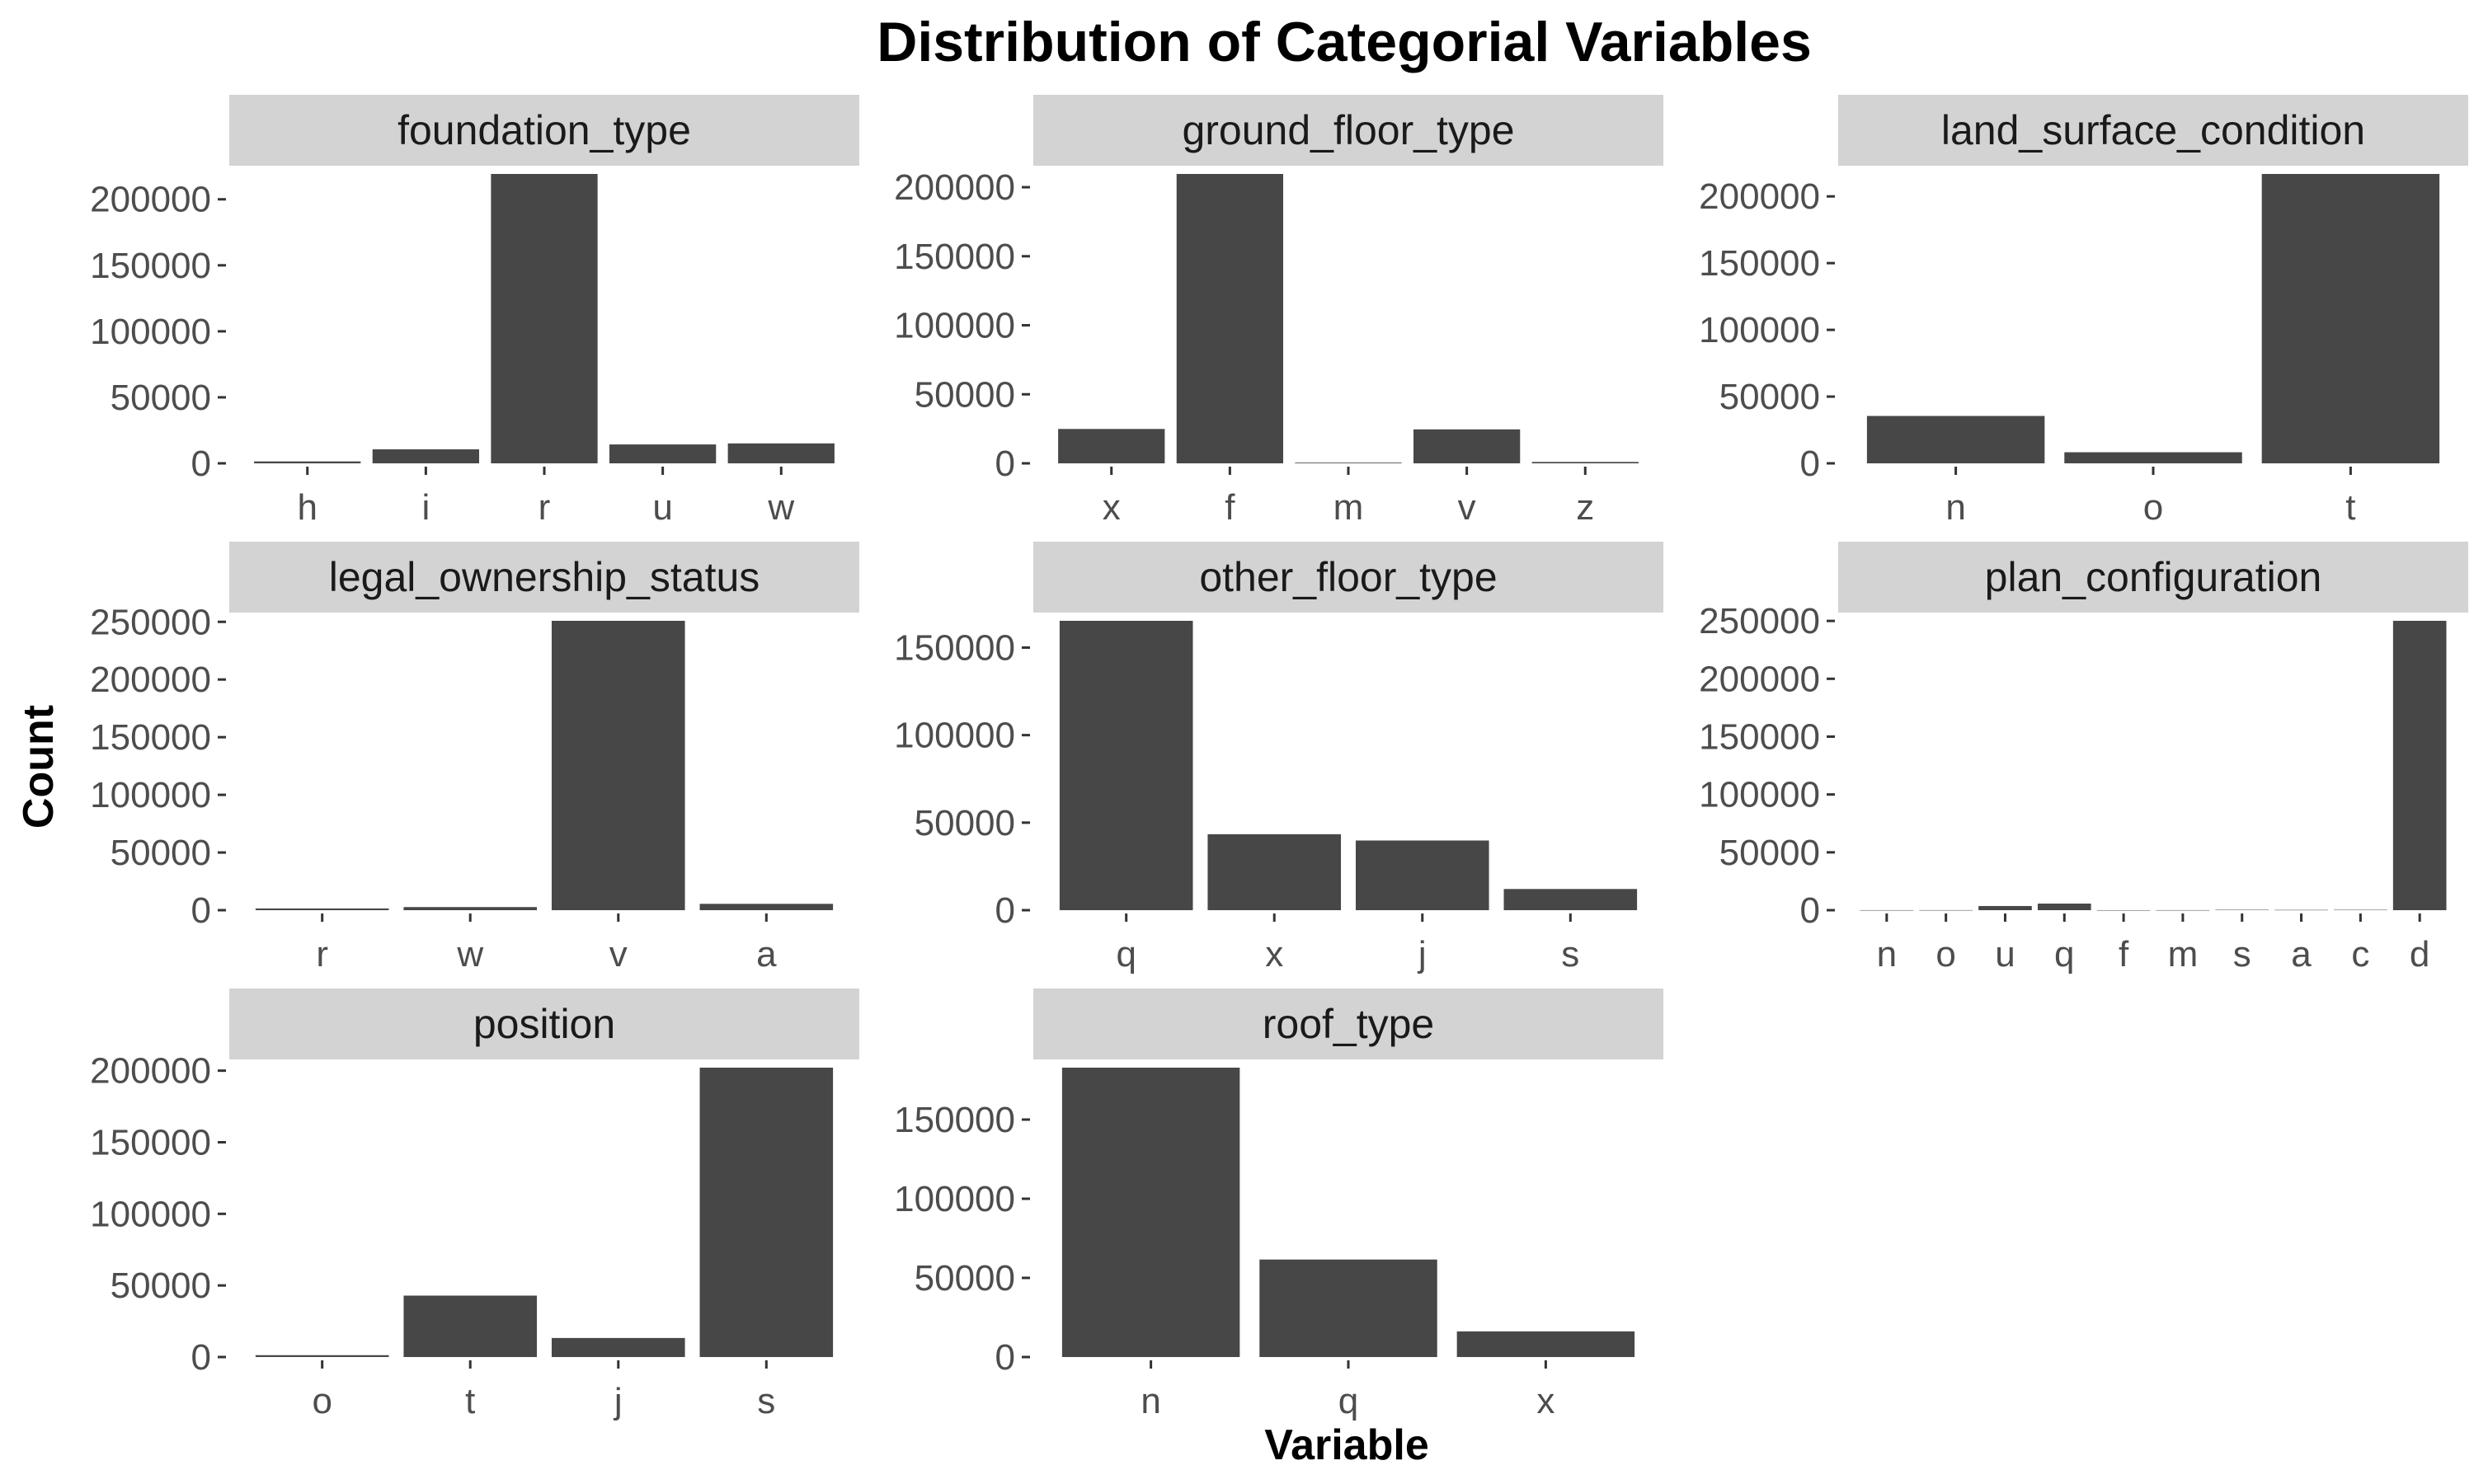 This screenshot has height=1484, width=2474. Describe the element at coordinates (1346, 1445) in the screenshot. I see `x-axis-title: Variable` at that location.